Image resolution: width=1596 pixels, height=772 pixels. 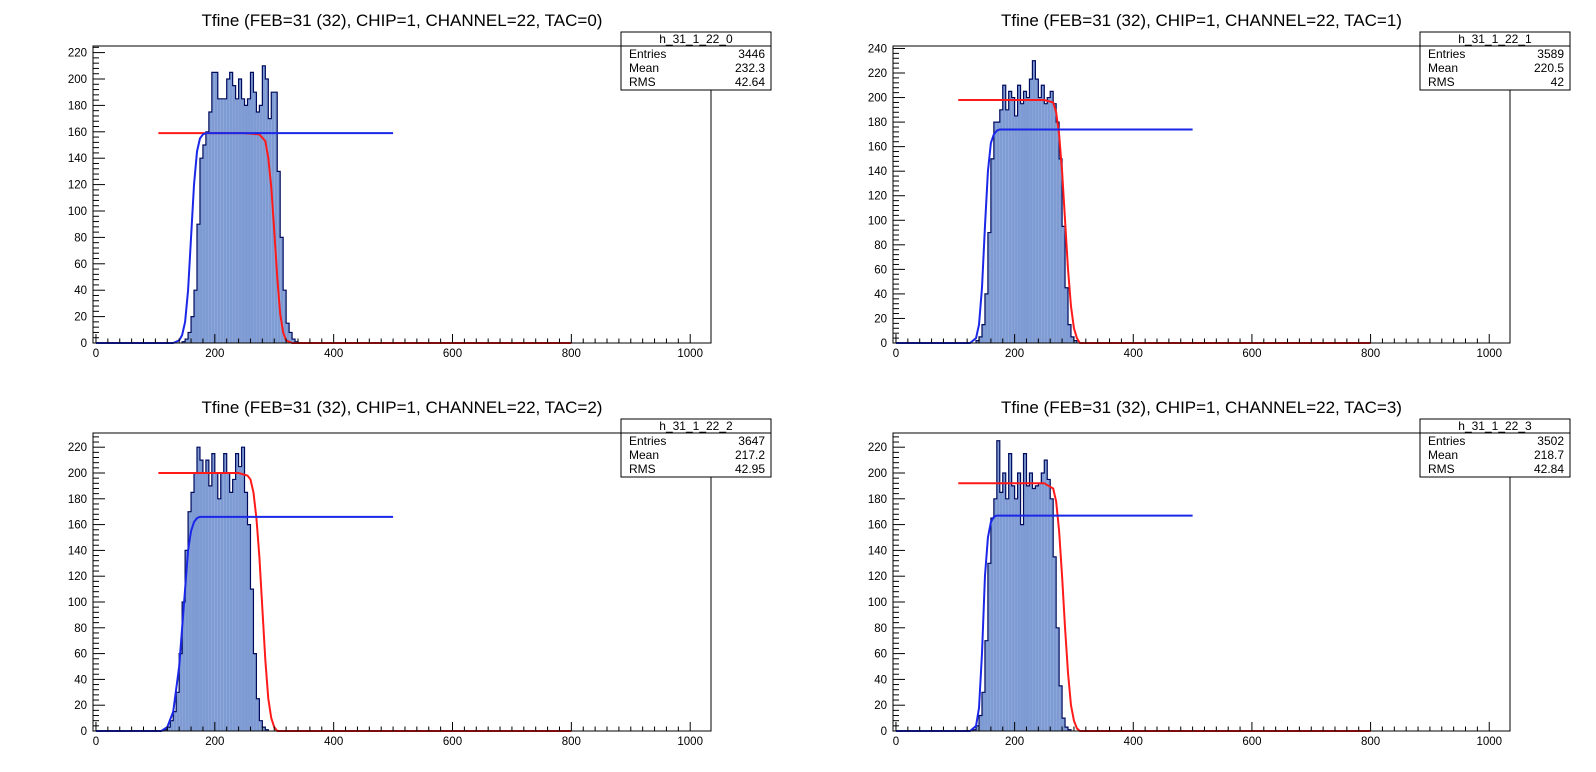 What do you see at coordinates (880, 270) in the screenshot?
I see `y-tick-label: 60` at bounding box center [880, 270].